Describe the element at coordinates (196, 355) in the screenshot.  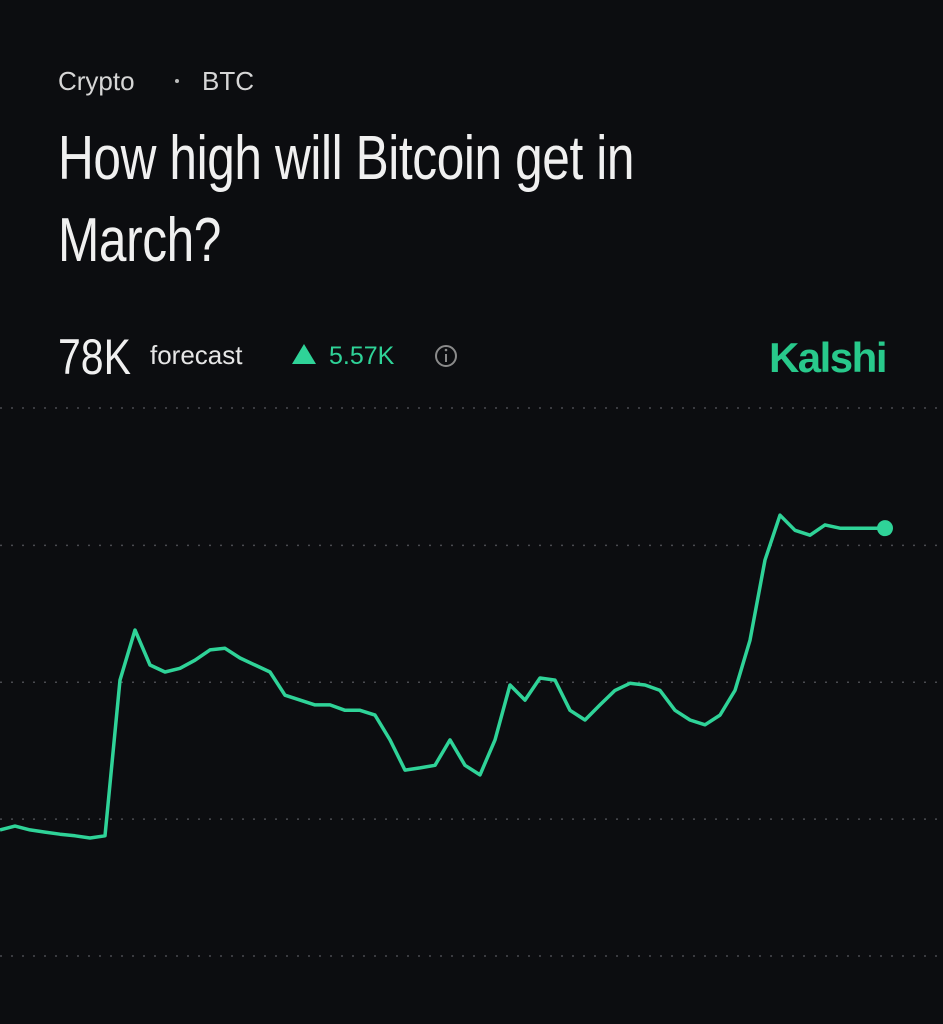
I see `forecast-label: forecast` at that location.